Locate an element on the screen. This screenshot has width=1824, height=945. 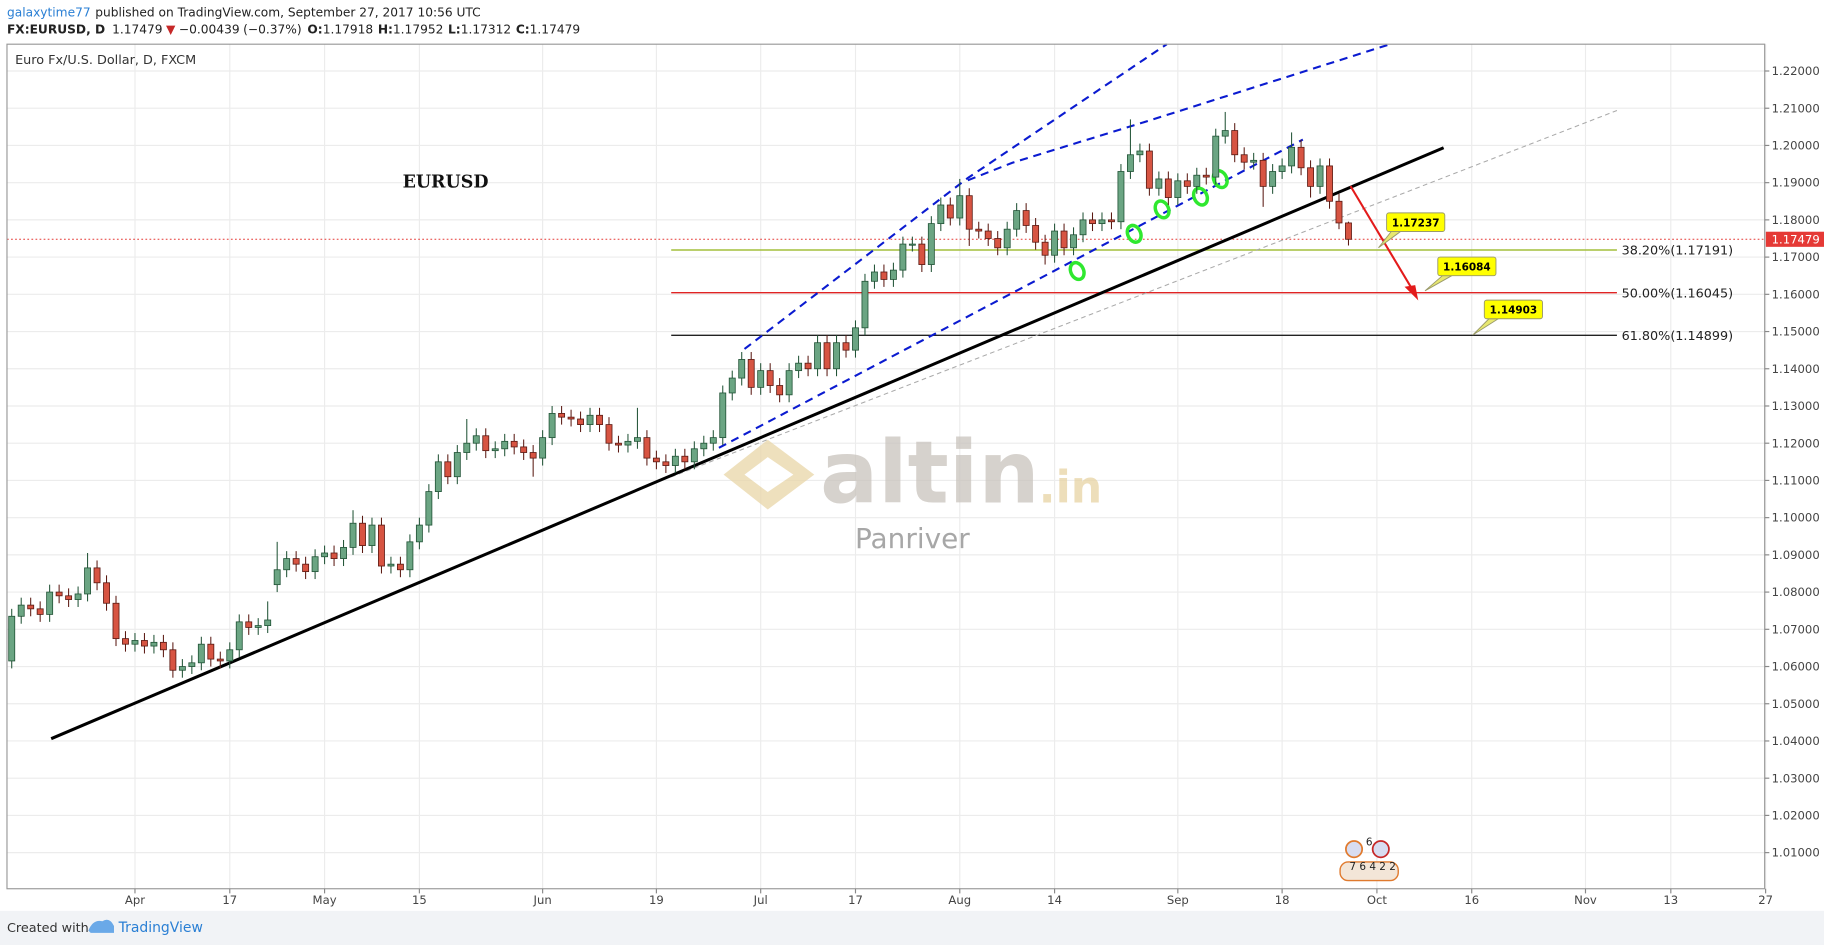
footer-brand: TradingView is located at coordinates (160, 928).